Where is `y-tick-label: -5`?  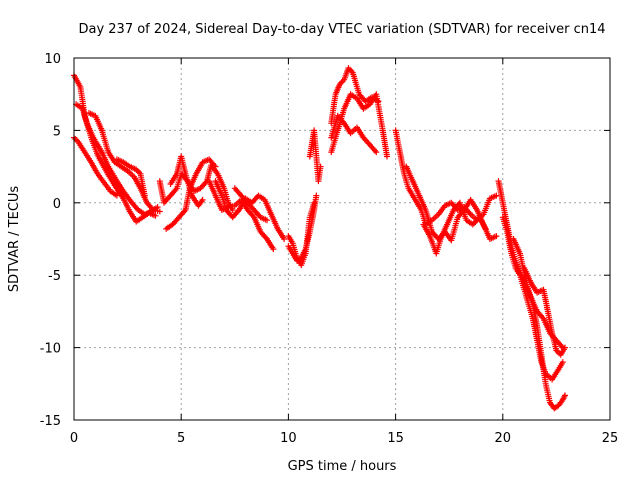 y-tick-label: -5 is located at coordinates (54, 276).